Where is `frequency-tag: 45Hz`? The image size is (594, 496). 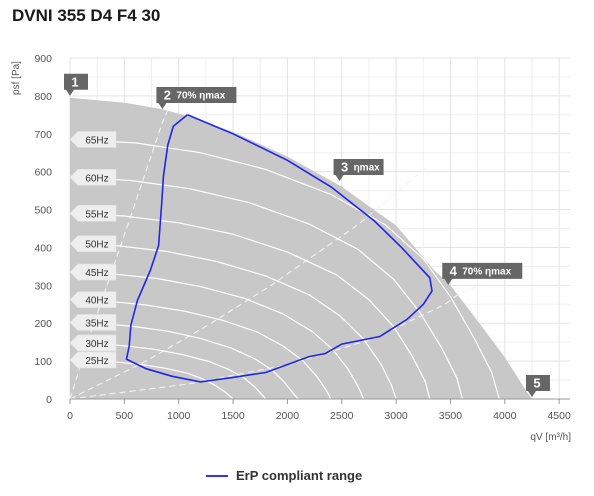
frequency-tag: 45Hz is located at coordinates (93, 272).